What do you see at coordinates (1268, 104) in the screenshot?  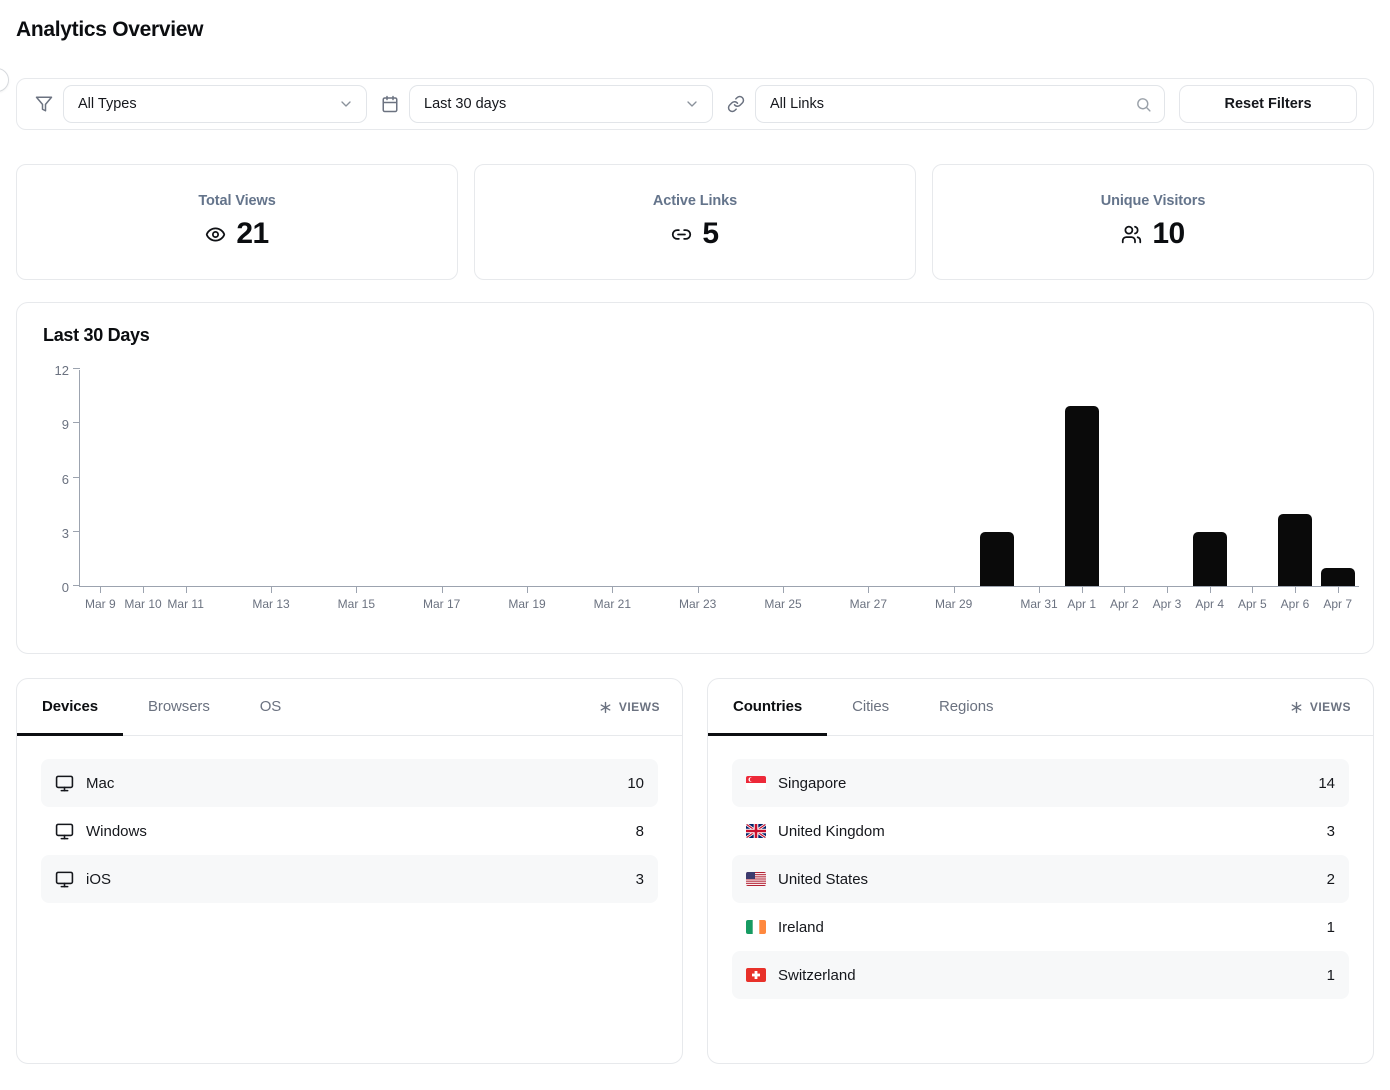 I see `reset-filters-button: Reset Filters` at bounding box center [1268, 104].